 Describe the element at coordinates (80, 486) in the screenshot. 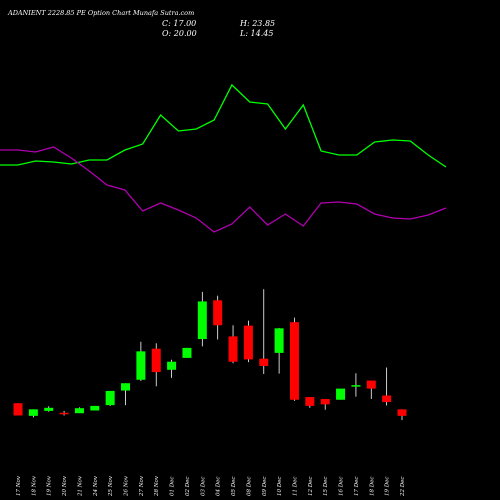

I see `x-tick-label: 21 Nov` at that location.